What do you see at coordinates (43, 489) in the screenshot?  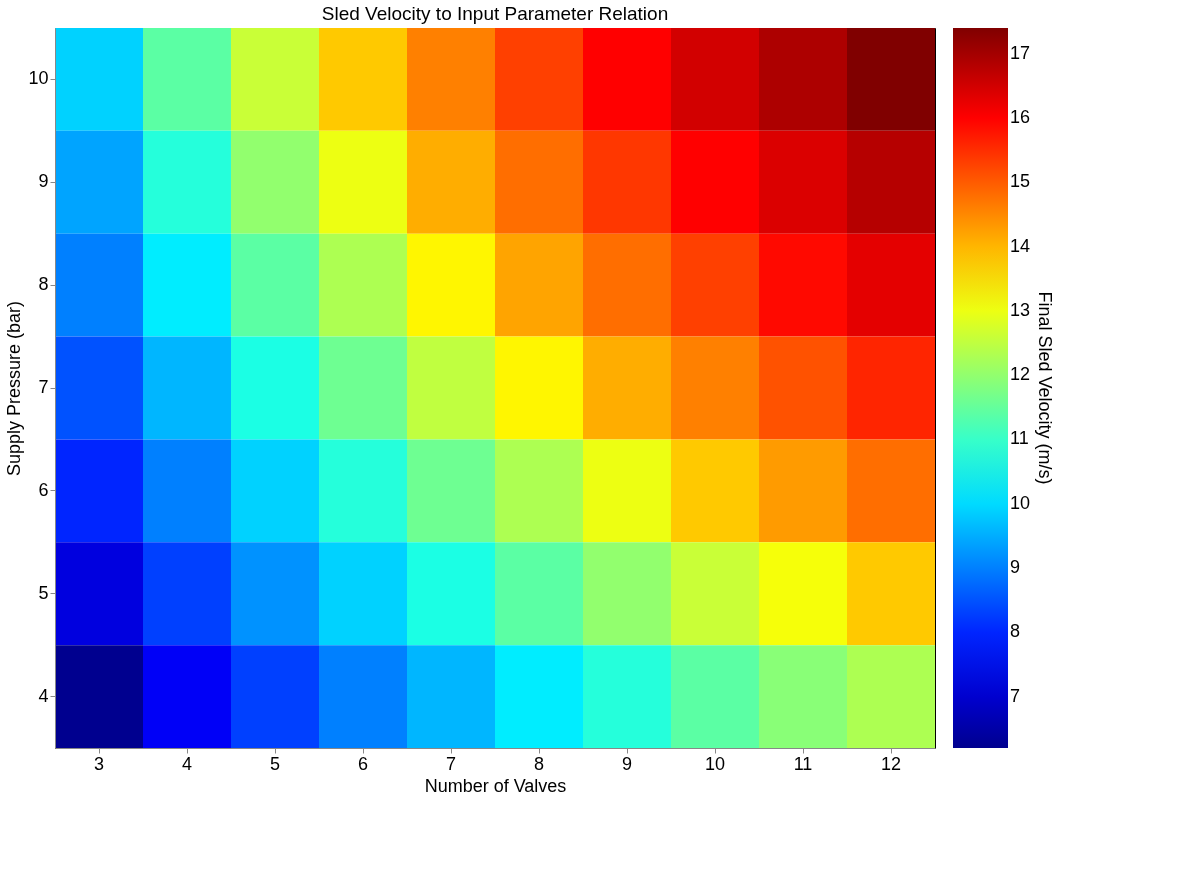 I see `y-tick-label: 6` at bounding box center [43, 489].